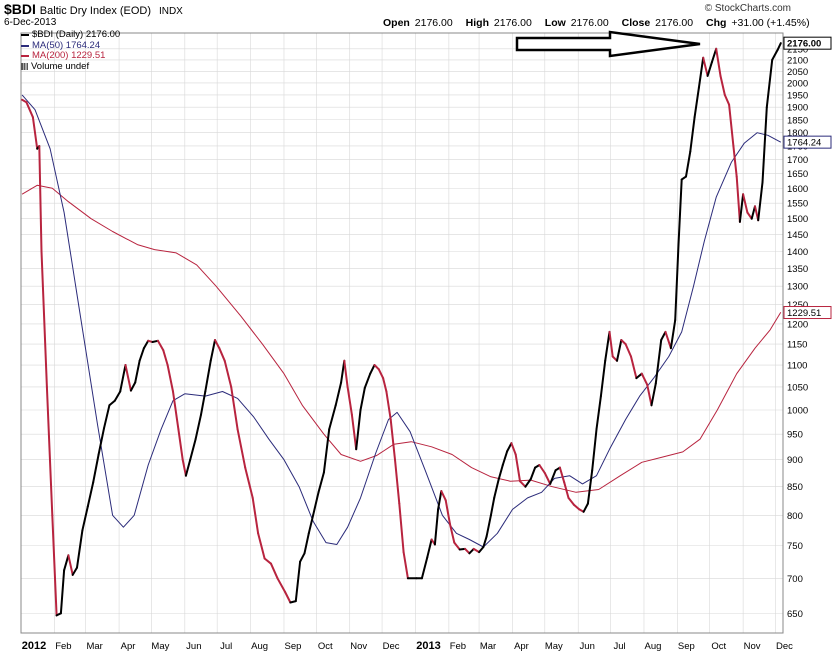 Image resolution: width=839 pixels, height=659 pixels. What do you see at coordinates (797, 387) in the screenshot?
I see `y-tick-label: 1050` at bounding box center [797, 387].